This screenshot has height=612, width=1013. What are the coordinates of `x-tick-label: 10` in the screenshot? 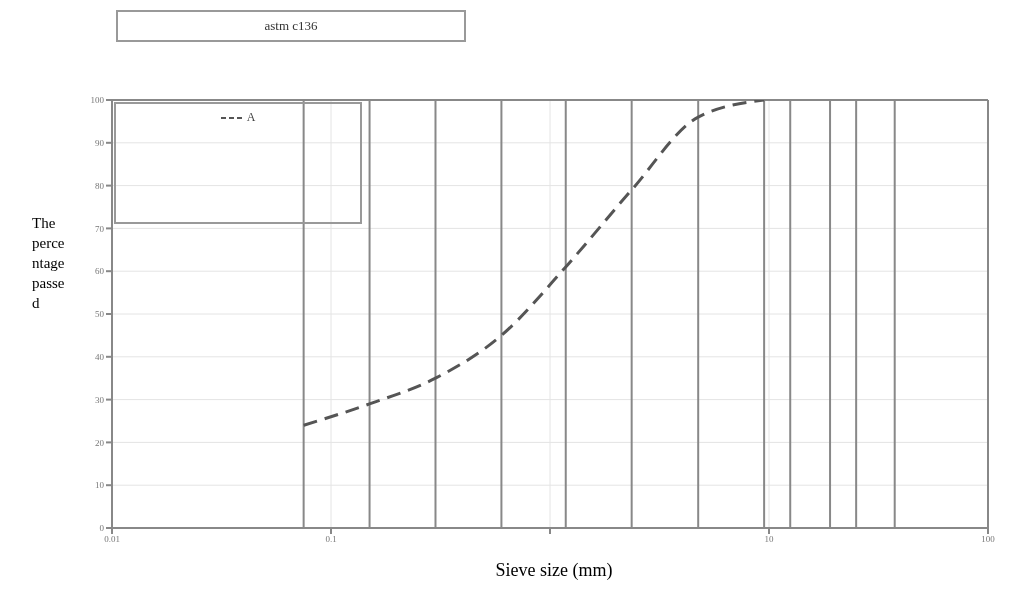 It's located at (769, 539).